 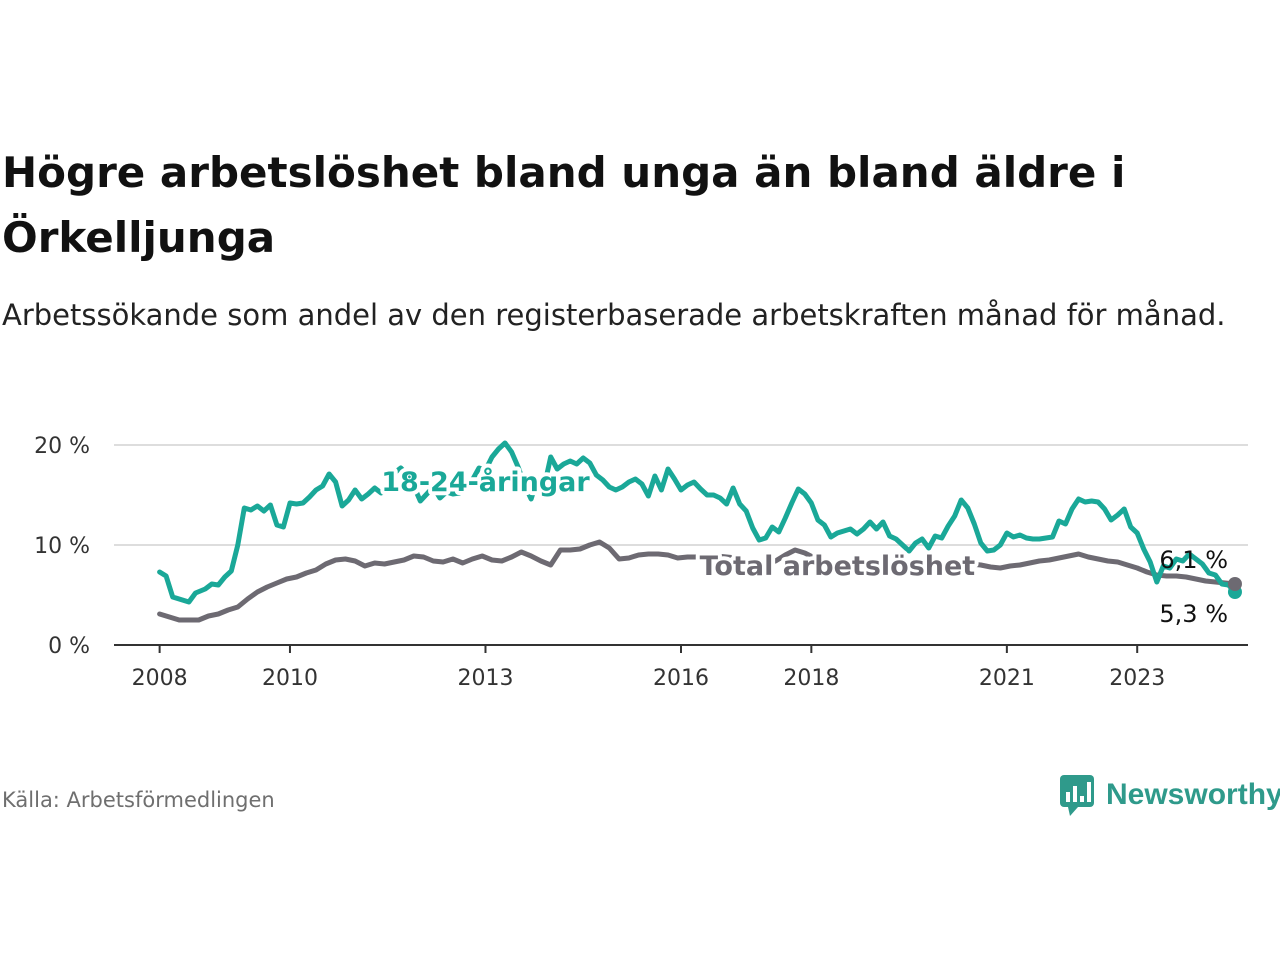 I want to click on x-tick-label: 2018, so click(x=811, y=678).